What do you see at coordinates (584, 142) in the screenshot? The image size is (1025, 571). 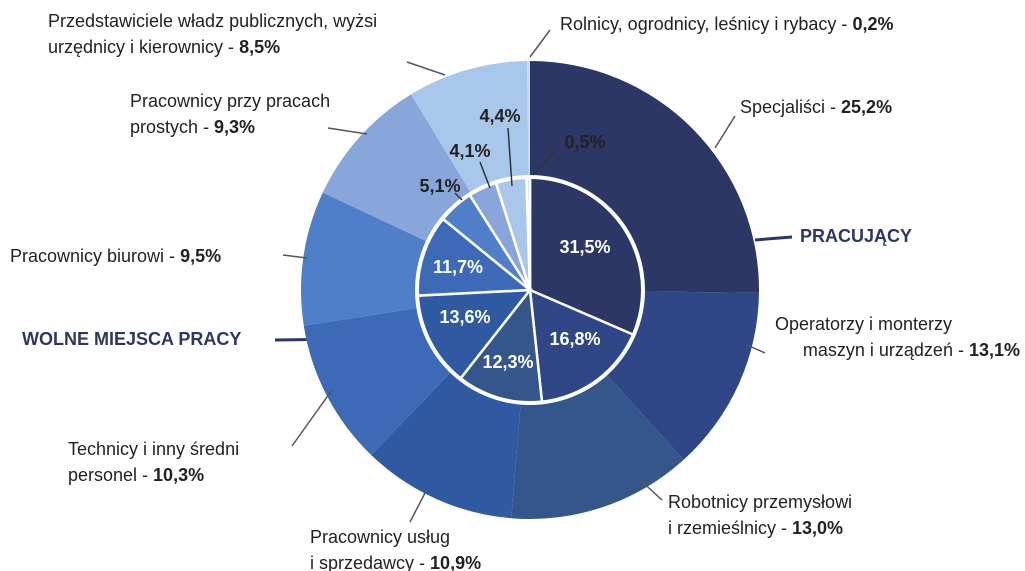 I see `value-label: 0,5%` at bounding box center [584, 142].